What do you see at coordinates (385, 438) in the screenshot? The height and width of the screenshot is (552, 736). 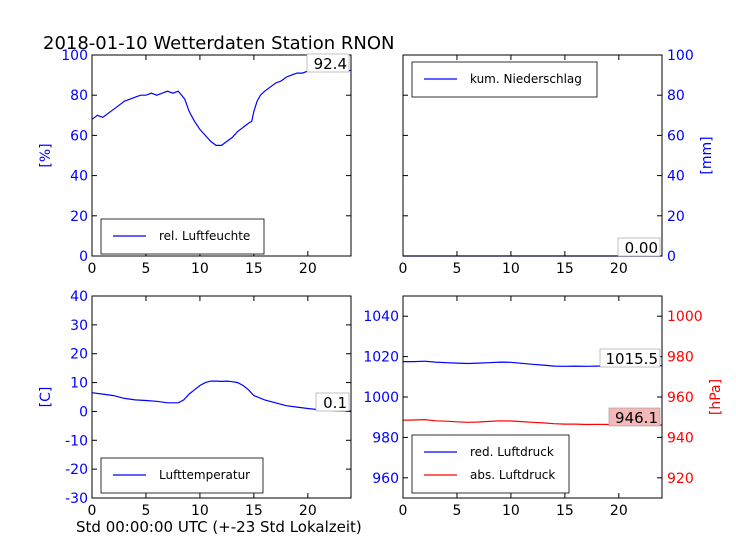 I see `panel-pressure-ytick-label: 980` at bounding box center [385, 438].